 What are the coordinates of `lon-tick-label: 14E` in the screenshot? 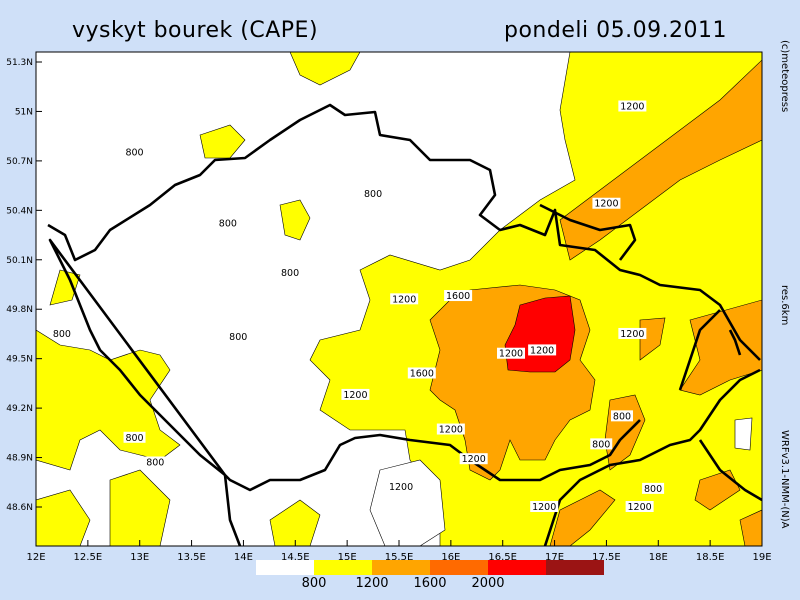 It's located at (243, 557).